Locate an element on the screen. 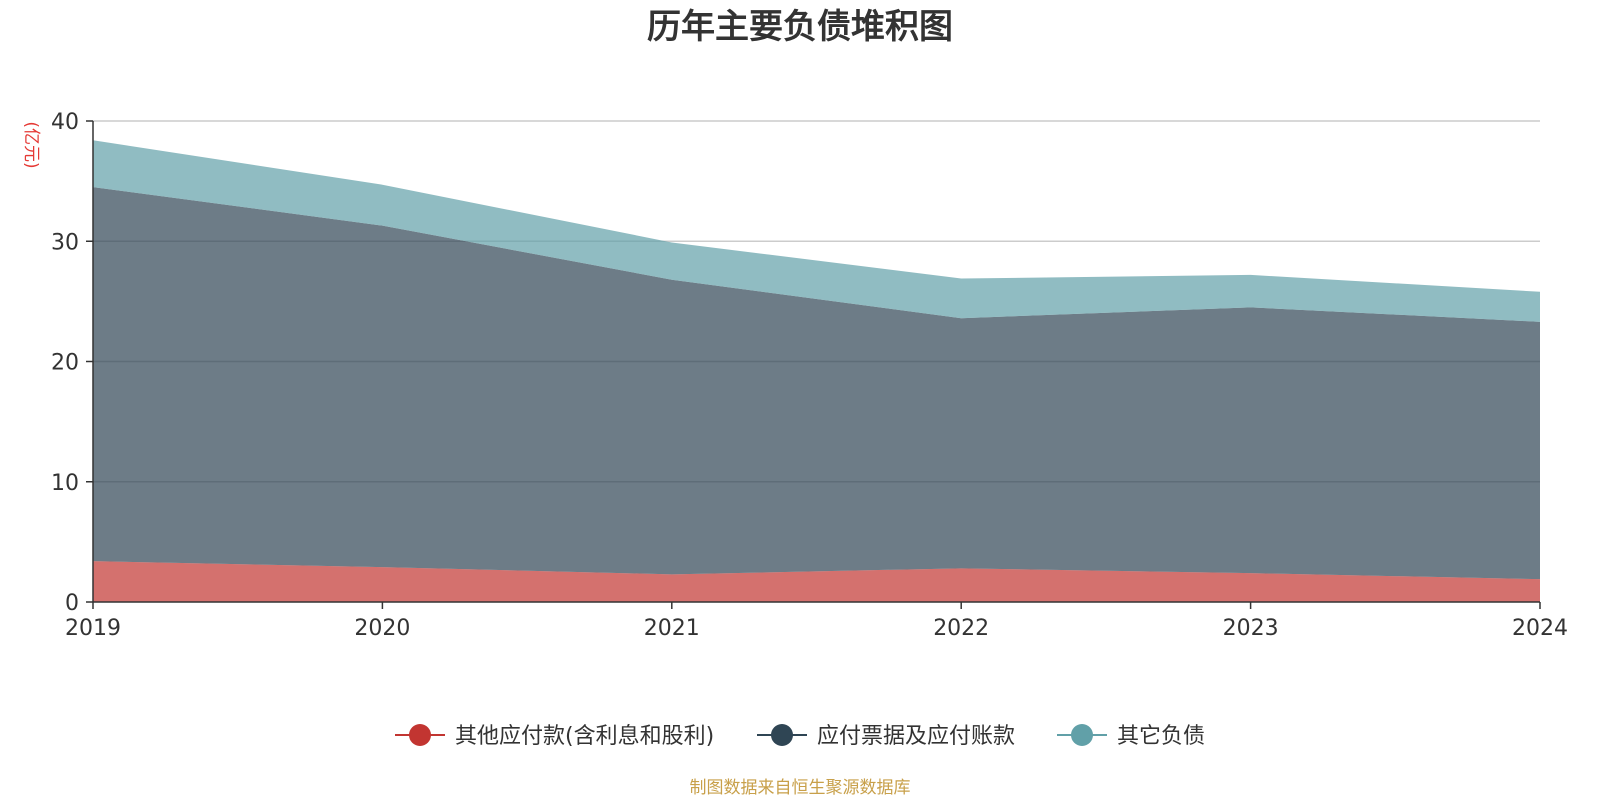  legend-item-2: 其它负债 is located at coordinates (1131, 736).